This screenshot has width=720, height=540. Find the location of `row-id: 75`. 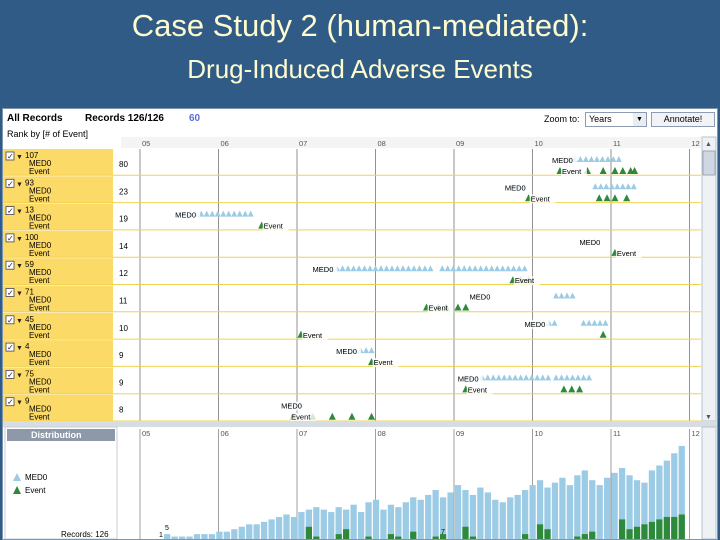

row-id: 75 is located at coordinates (29, 373).